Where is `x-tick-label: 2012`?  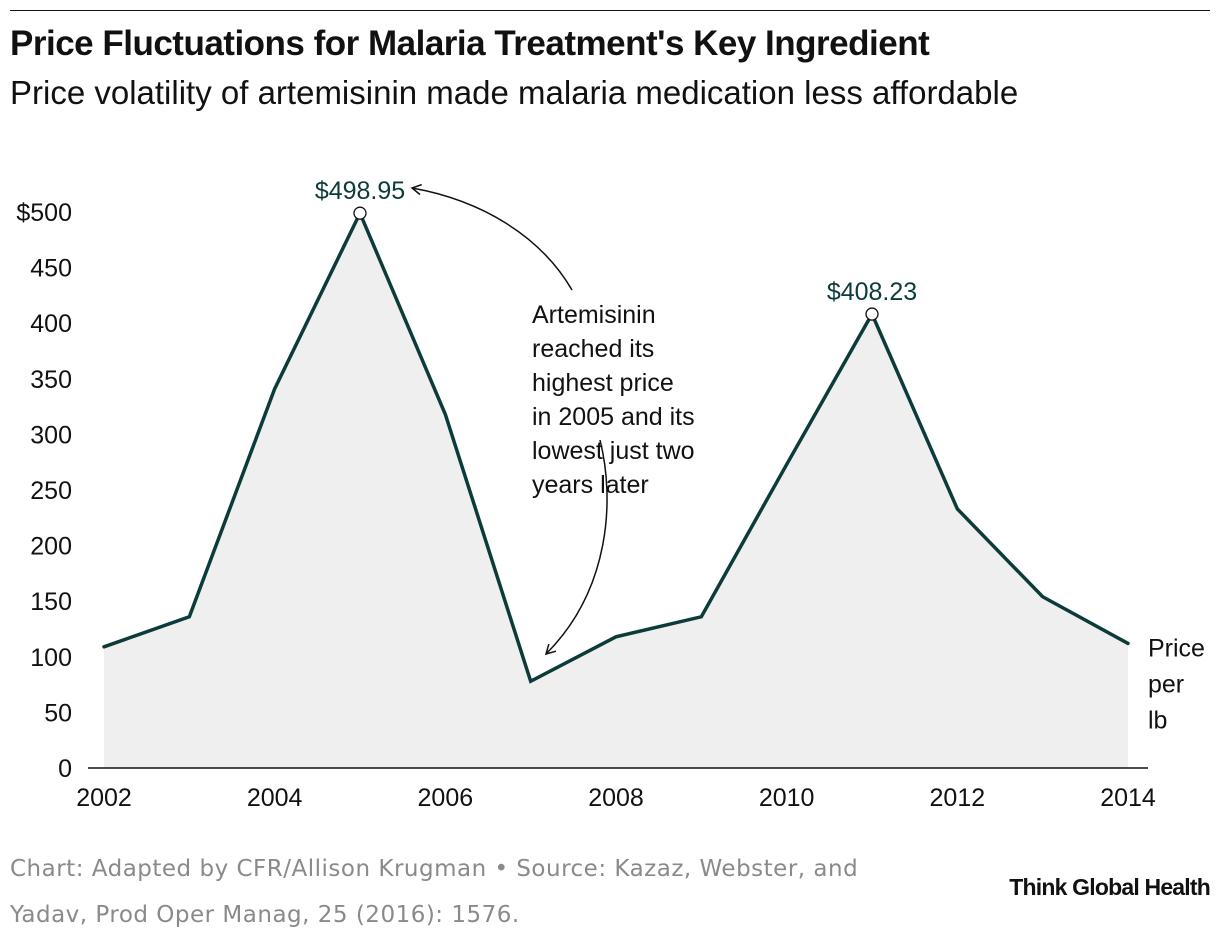 x-tick-label: 2012 is located at coordinates (958, 798).